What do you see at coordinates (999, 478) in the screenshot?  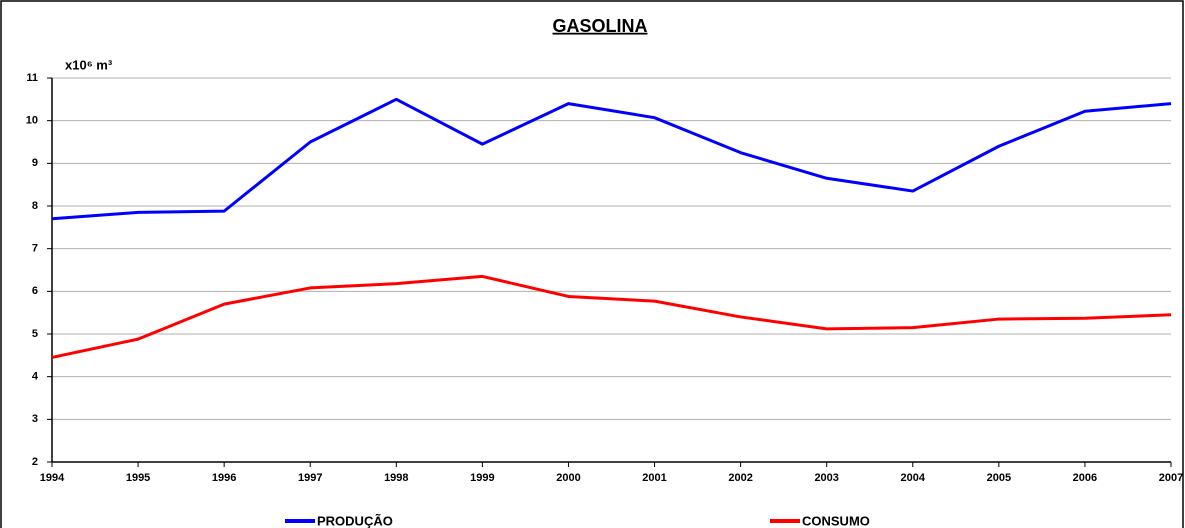 I see `x-tick-label: 2005` at bounding box center [999, 478].